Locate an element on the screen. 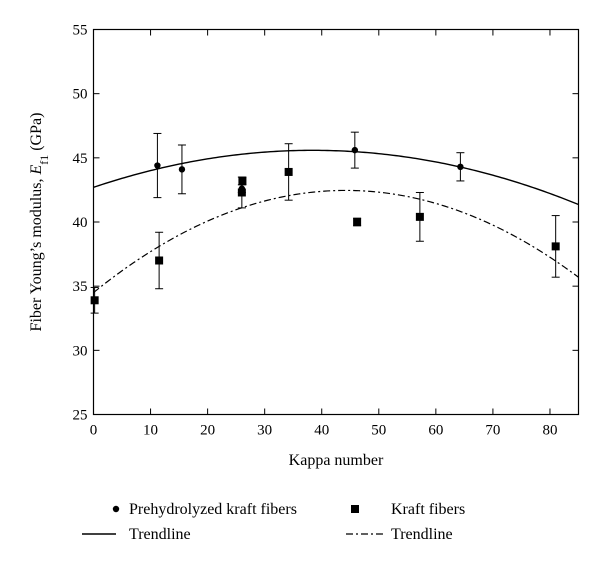 The height and width of the screenshot is (566, 600). x-tick-label: 0 is located at coordinates (94, 431).